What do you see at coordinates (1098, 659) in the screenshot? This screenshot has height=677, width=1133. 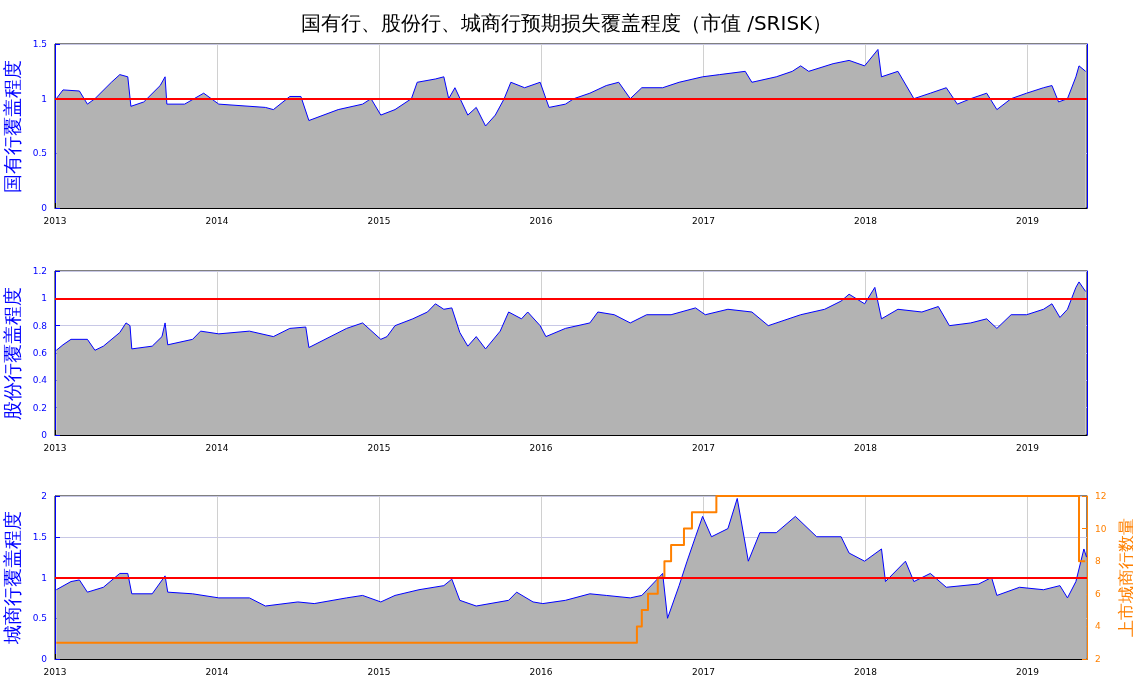 I see `y2-tick-label: 2` at bounding box center [1098, 659].